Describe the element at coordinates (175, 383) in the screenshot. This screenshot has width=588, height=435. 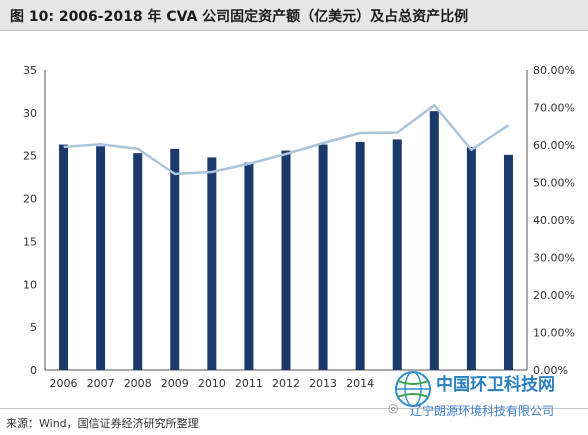
I see `x-tick-label: 2009` at that location.